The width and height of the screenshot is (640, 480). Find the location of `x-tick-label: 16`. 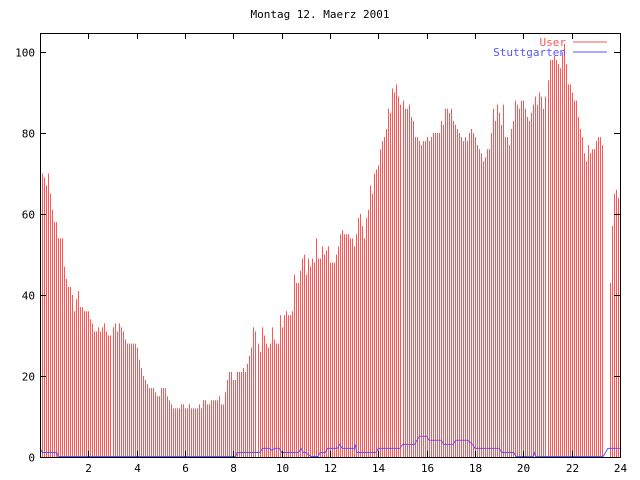

x-tick-label: 16 is located at coordinates (427, 468).